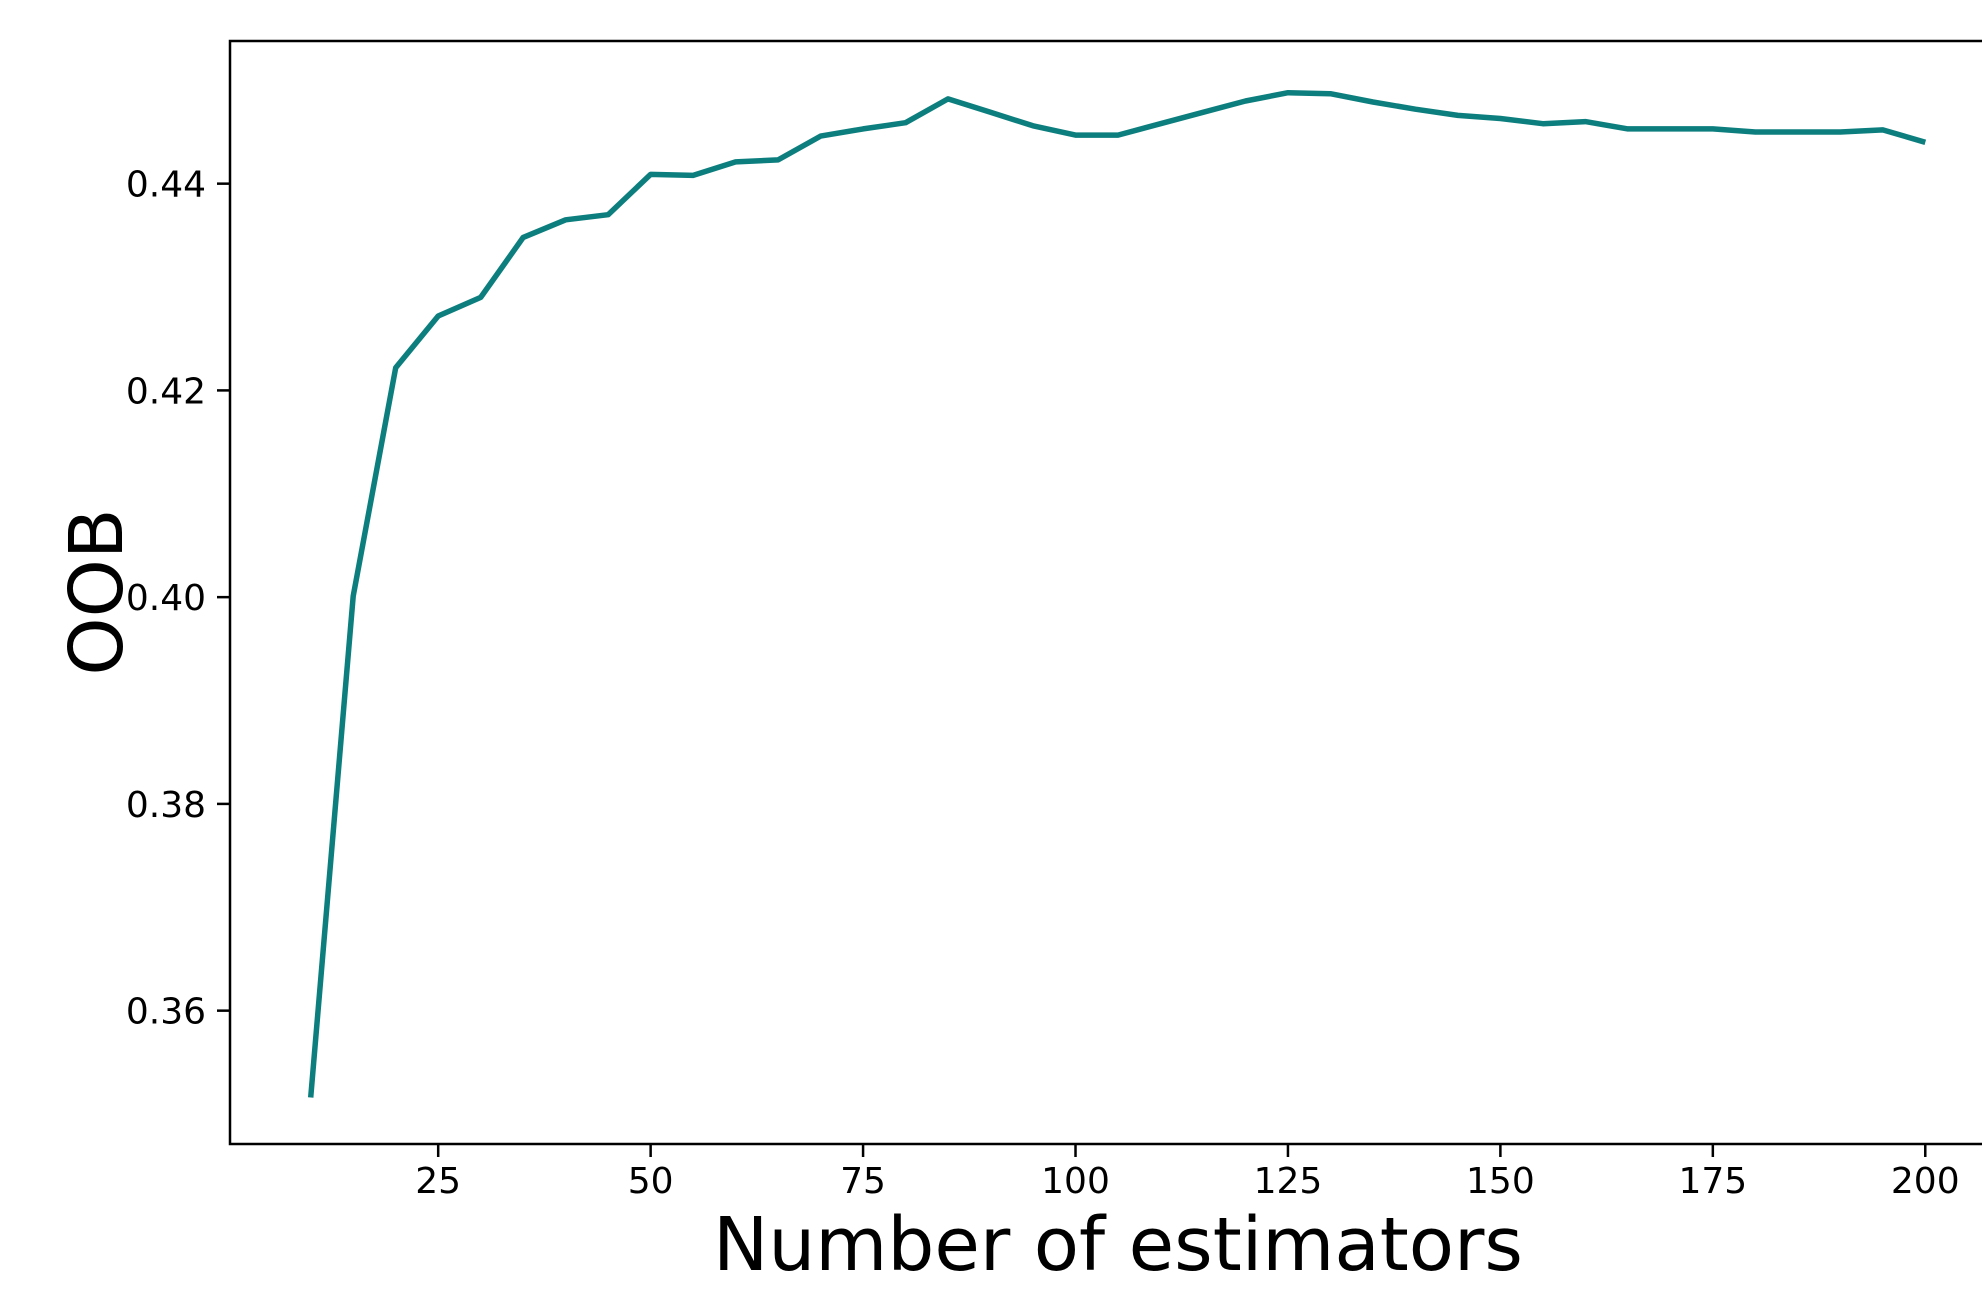  Describe the element at coordinates (166, 185) in the screenshot. I see `y-tick-label: 0.44` at that location.